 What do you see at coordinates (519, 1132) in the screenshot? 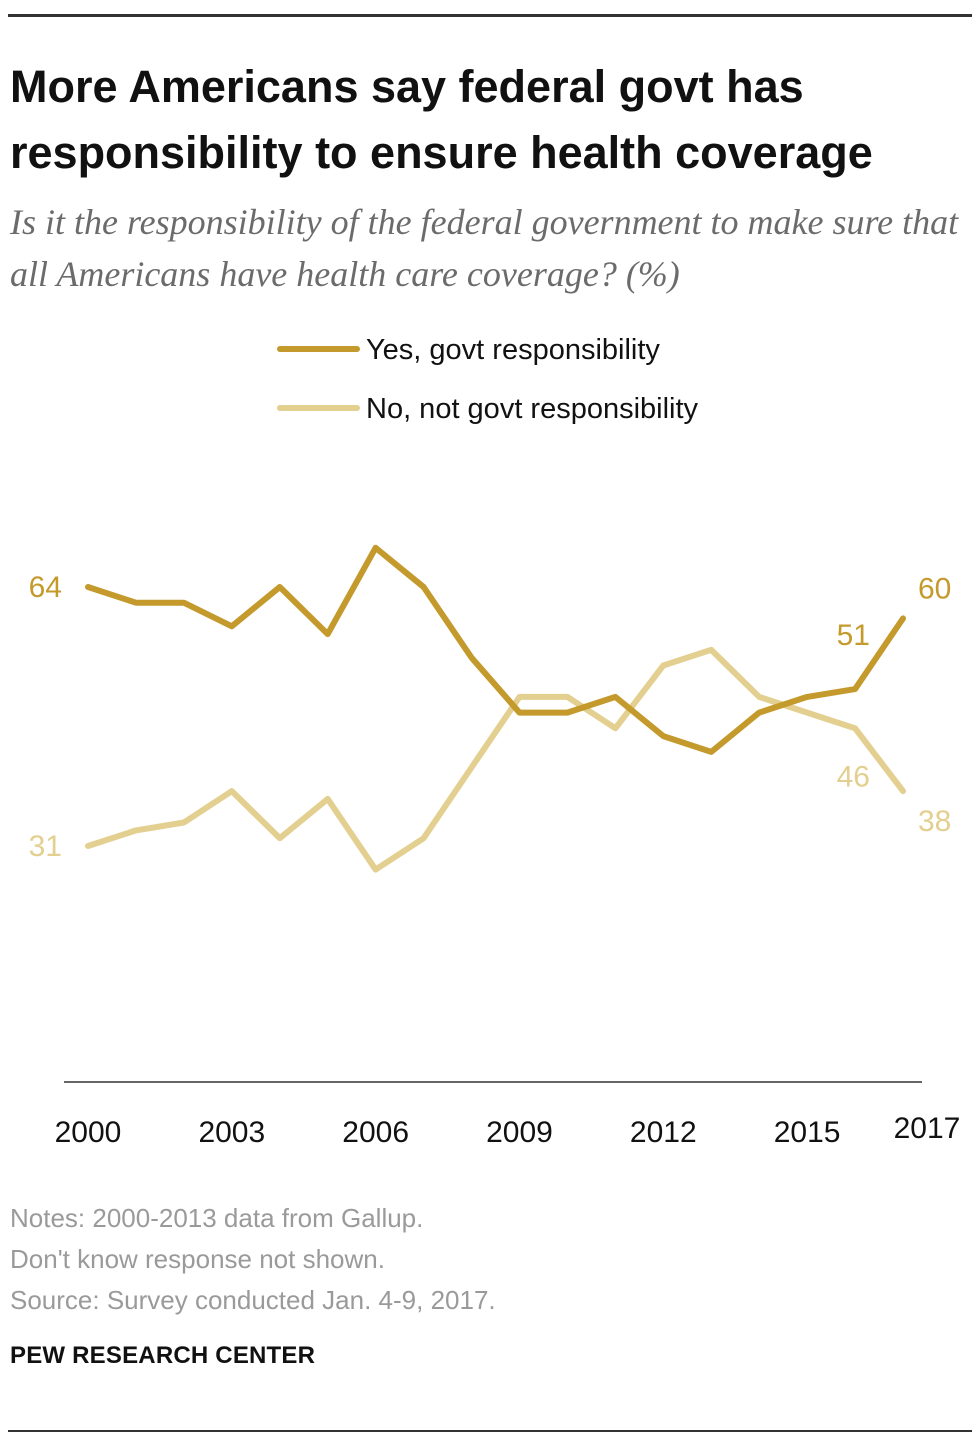
I see `x-tick-label: 2009` at bounding box center [519, 1132].